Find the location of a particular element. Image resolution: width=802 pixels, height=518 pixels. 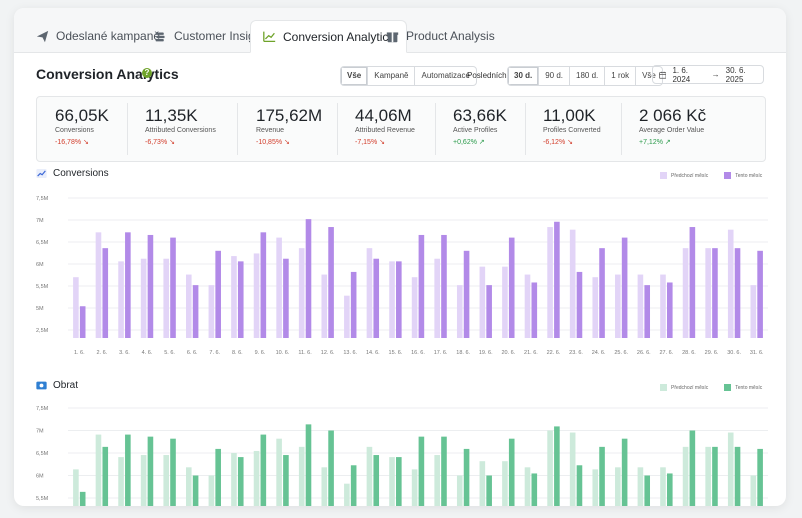

kpi-change: +7,12% ↗ is located at coordinates (655, 142).